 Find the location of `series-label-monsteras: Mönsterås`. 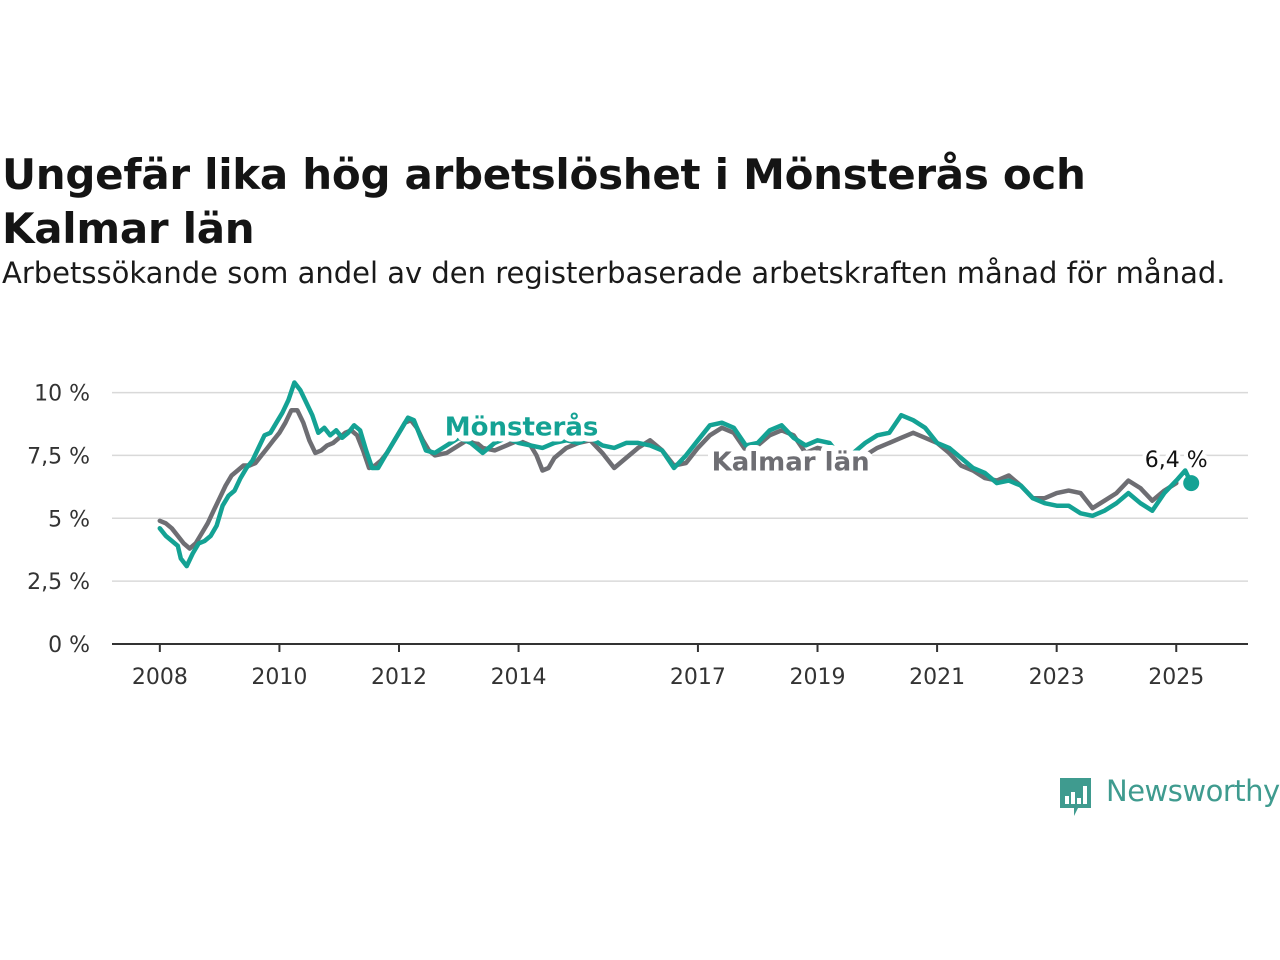

series-label-monsteras: Mönsterås is located at coordinates (522, 426).